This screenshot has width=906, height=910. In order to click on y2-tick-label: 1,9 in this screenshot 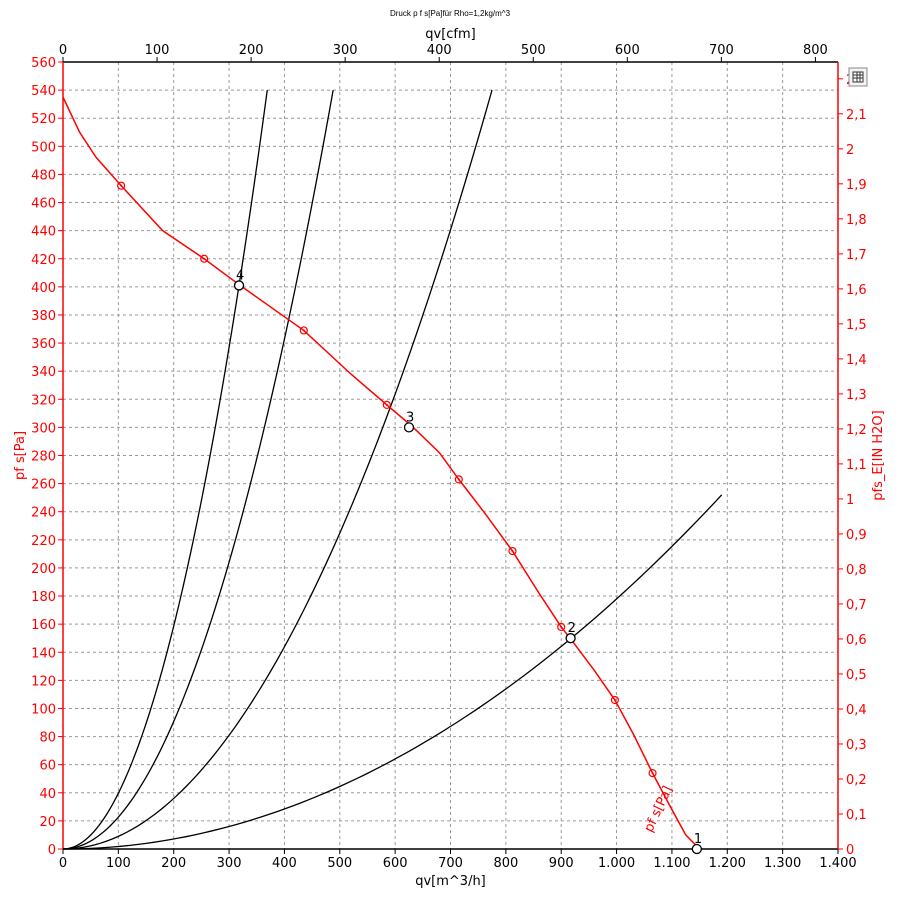, I will do `click(856, 185)`.